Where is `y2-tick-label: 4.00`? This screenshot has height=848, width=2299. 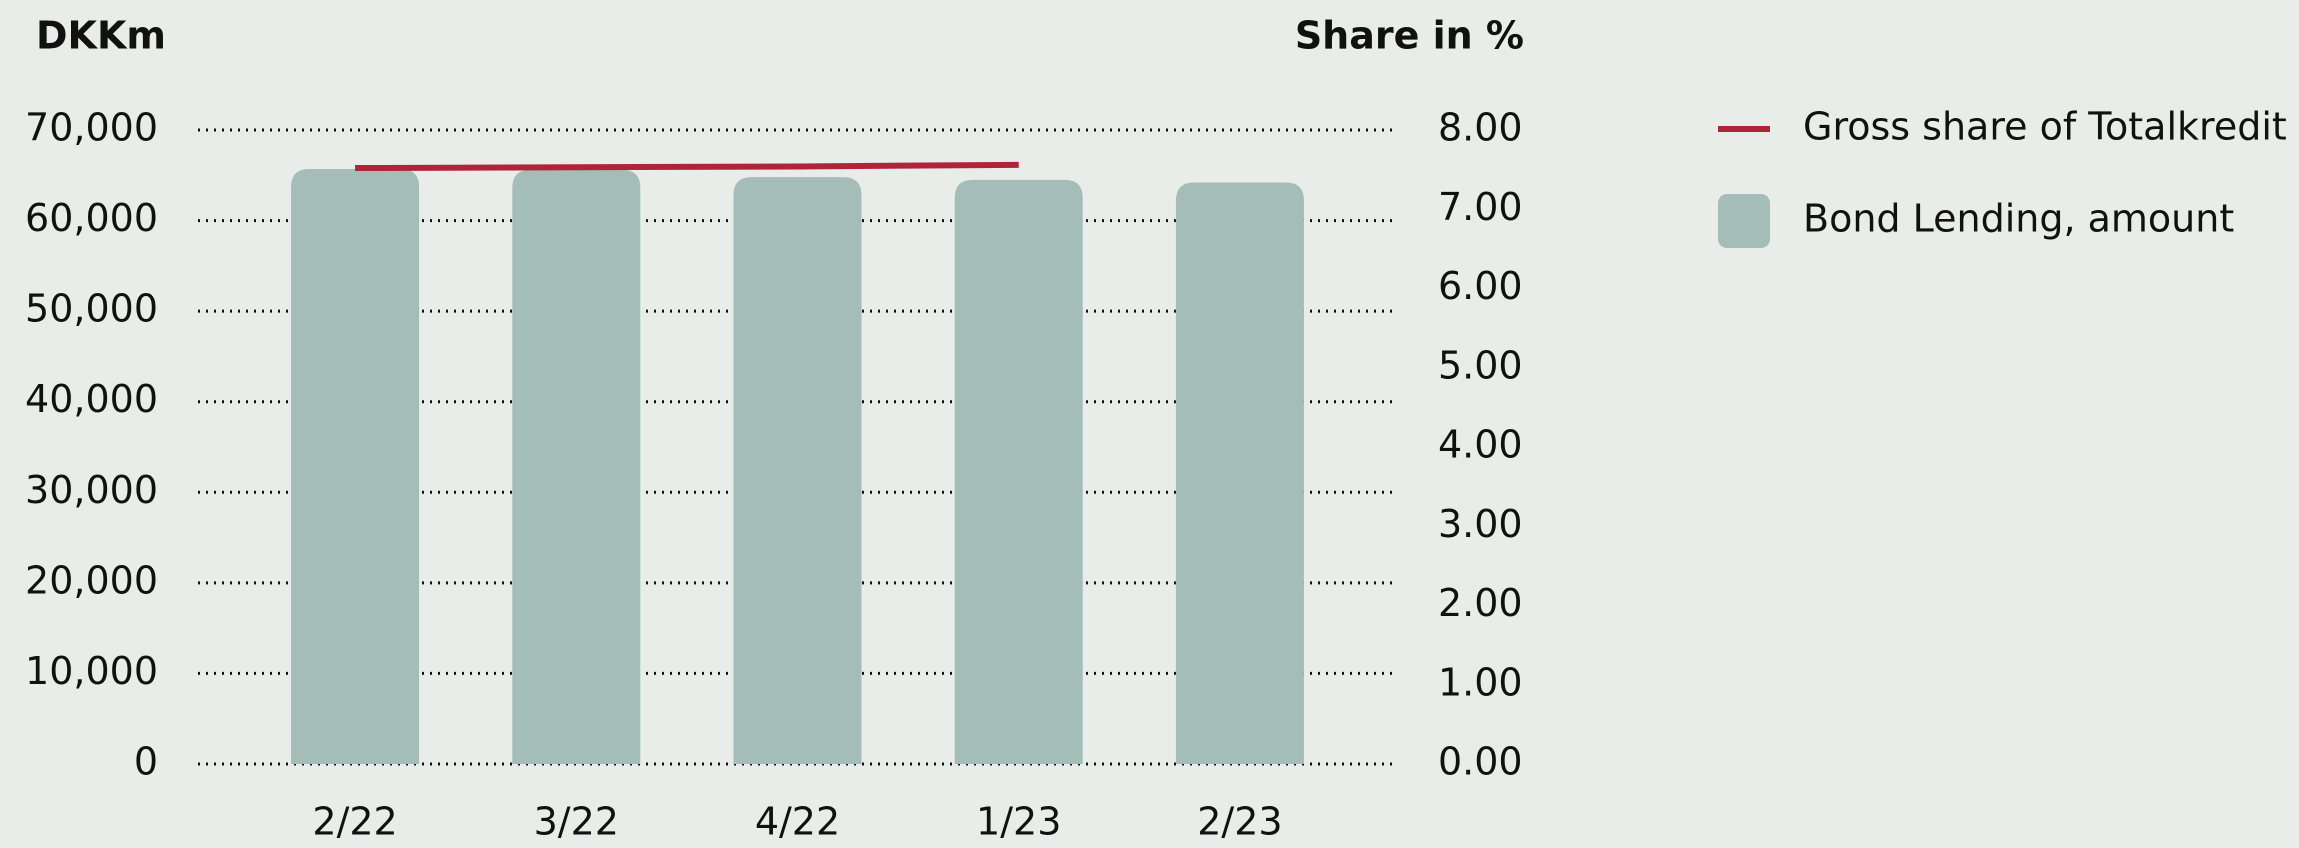 y2-tick-label: 4.00 is located at coordinates (1480, 445).